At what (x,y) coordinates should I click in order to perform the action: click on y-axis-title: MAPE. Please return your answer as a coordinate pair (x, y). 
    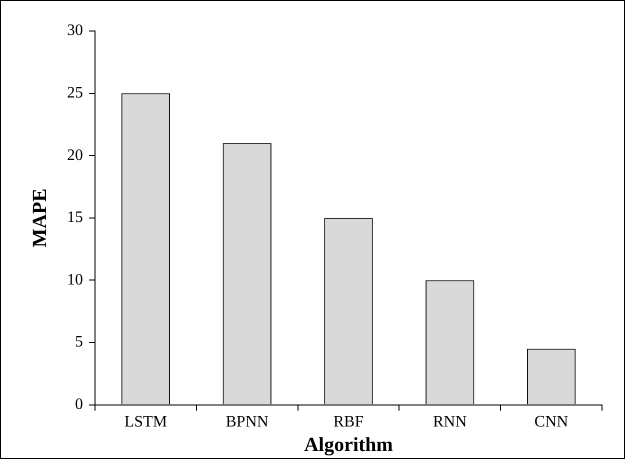
    Looking at the image, I should click on (40, 218).